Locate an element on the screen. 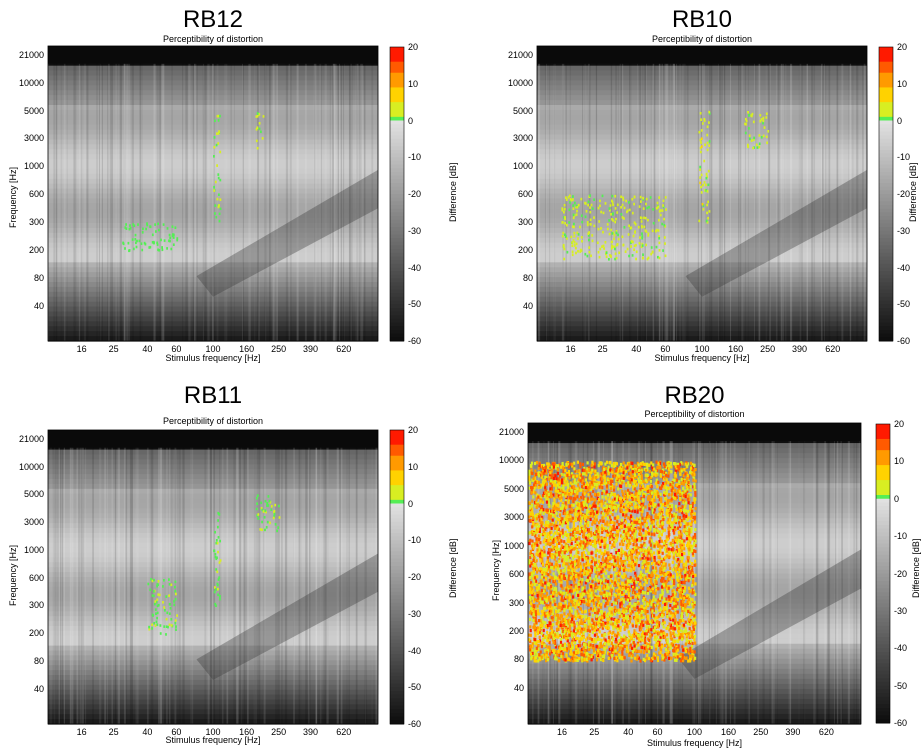 This screenshot has width=921, height=749. colorbar-tick-label: -20 is located at coordinates (904, 194).